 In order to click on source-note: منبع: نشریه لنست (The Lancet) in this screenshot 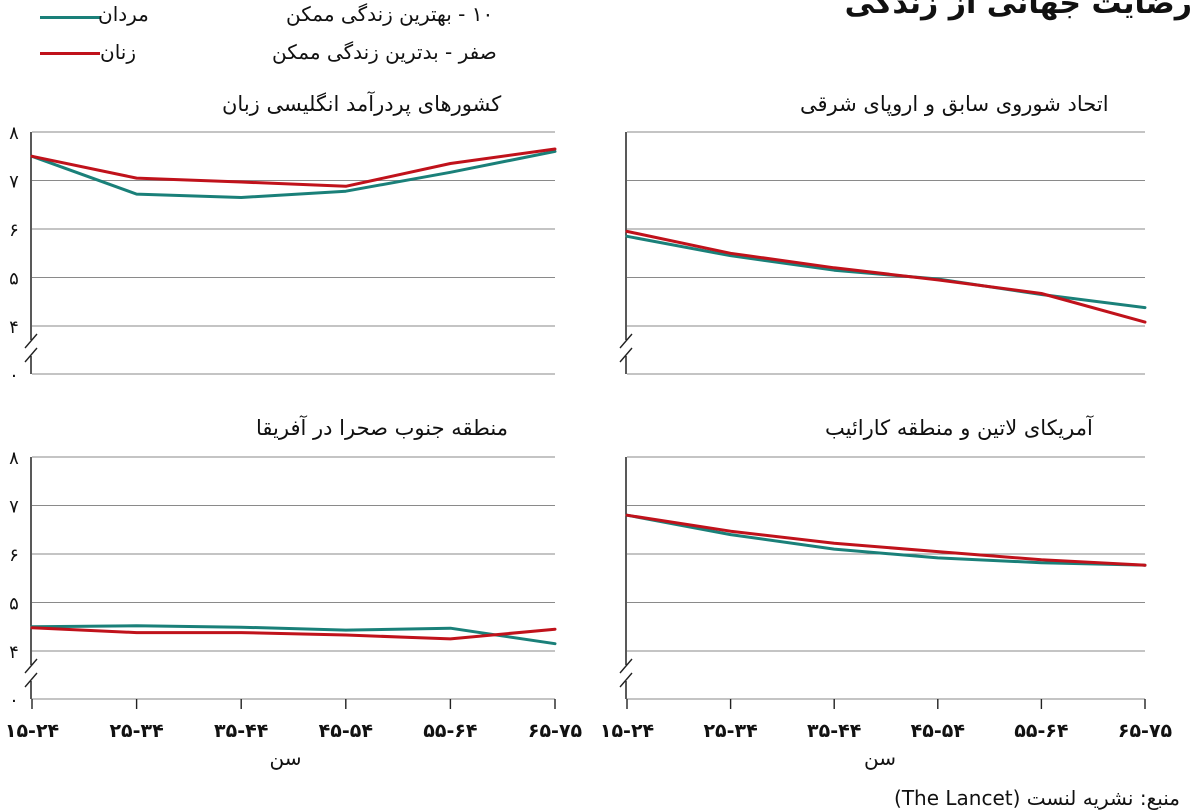, I will do `click(1037, 798)`.